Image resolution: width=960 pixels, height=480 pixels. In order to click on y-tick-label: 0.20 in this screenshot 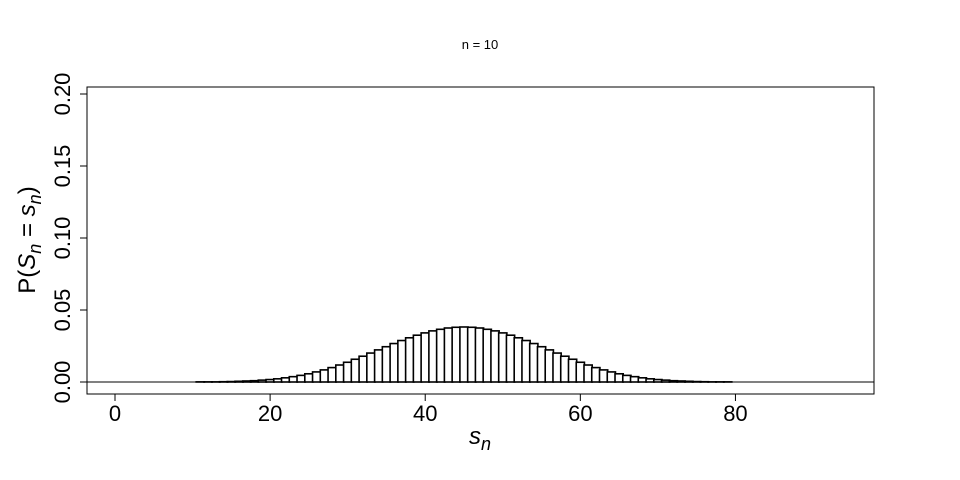, I will do `click(62, 94)`.